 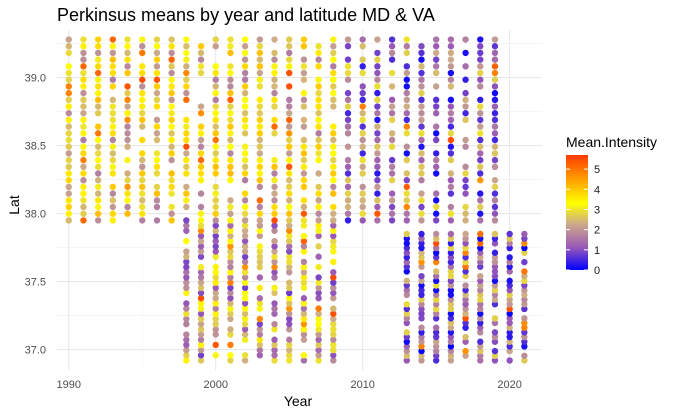 I want to click on y-tick-label: 38.5, so click(x=35, y=147).